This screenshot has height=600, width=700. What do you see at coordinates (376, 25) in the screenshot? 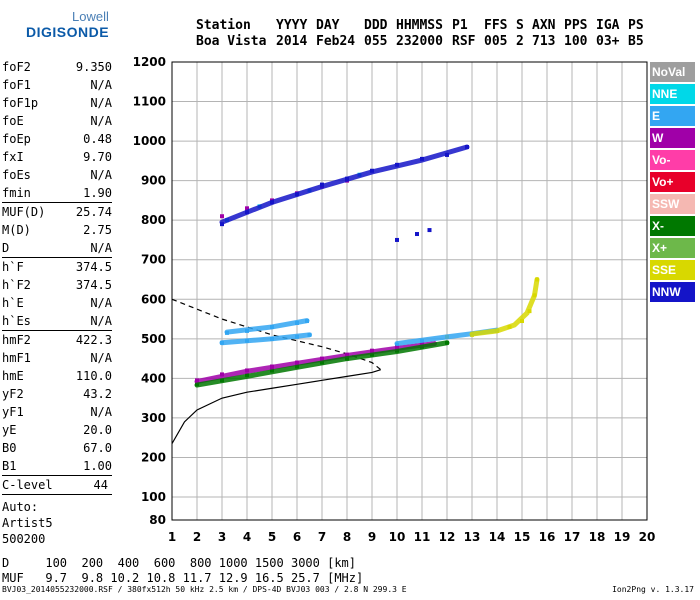
I see `header-label: DDD` at bounding box center [376, 25].